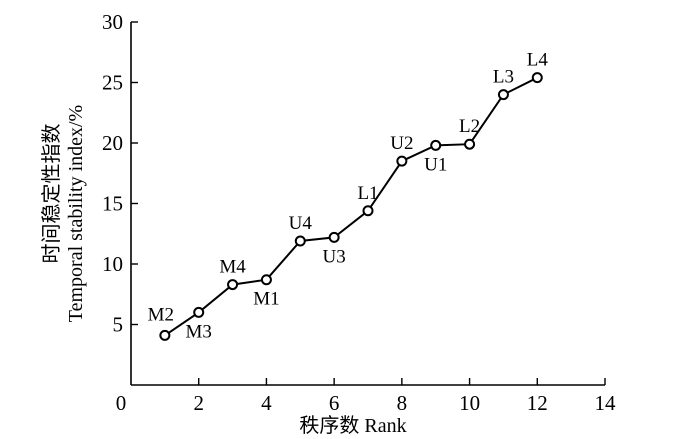 This screenshot has height=439, width=700. What do you see at coordinates (121, 403) in the screenshot?
I see `x-tick-label: 0` at bounding box center [121, 403].